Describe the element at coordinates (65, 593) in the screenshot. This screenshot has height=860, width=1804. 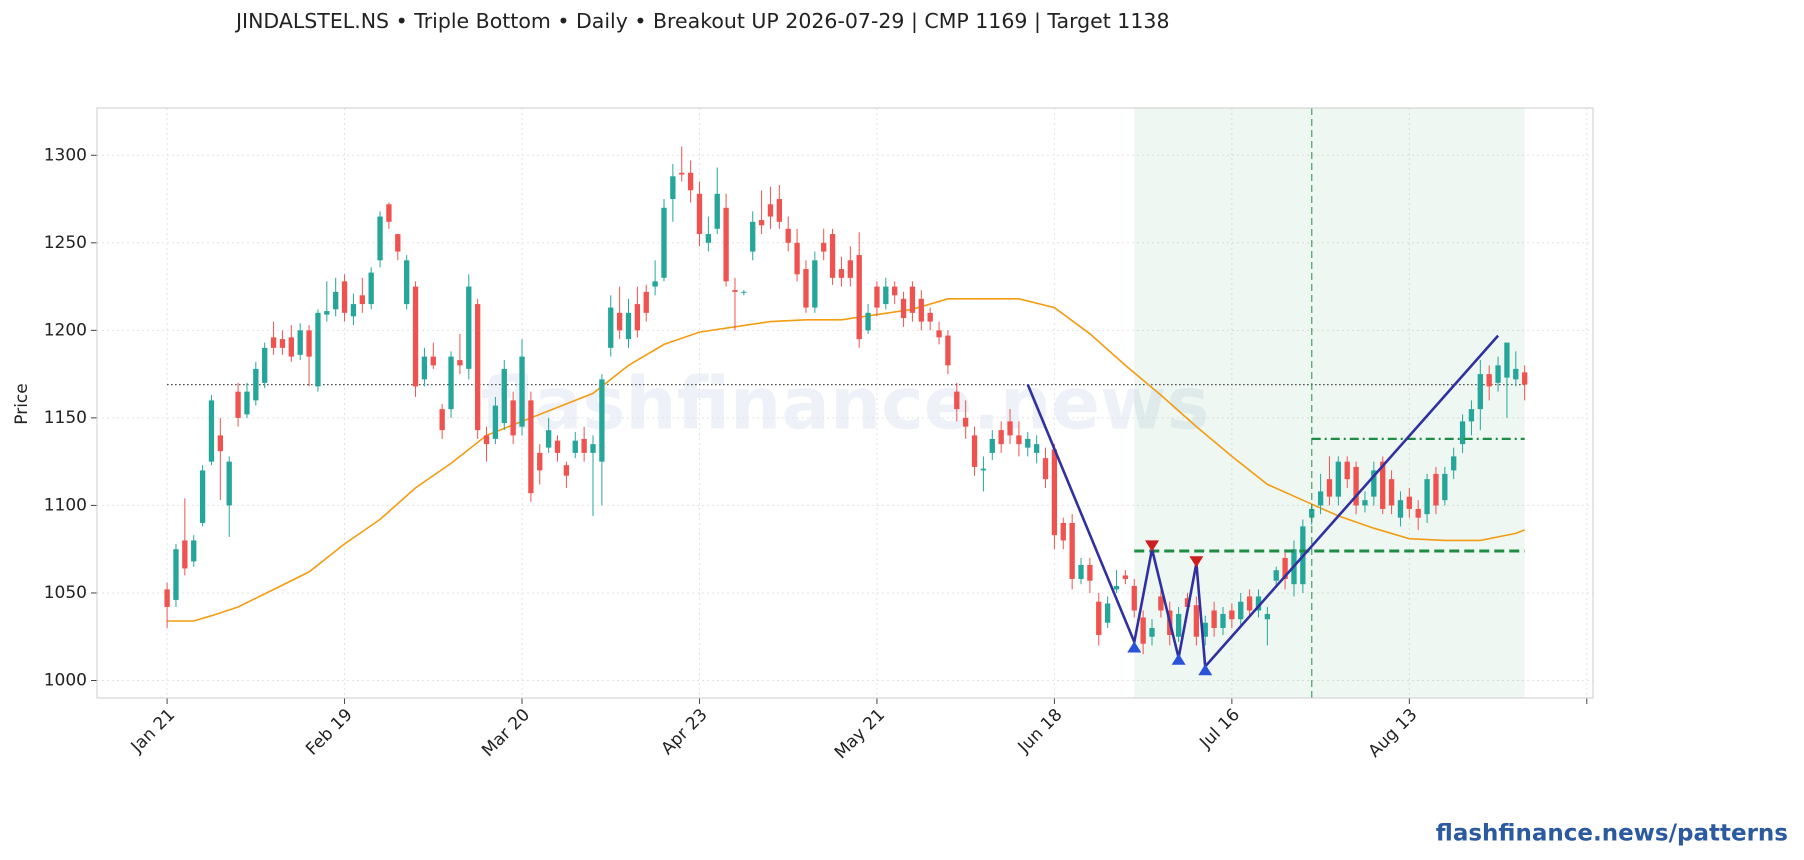
I see `y-tick-label: 1050` at that location.